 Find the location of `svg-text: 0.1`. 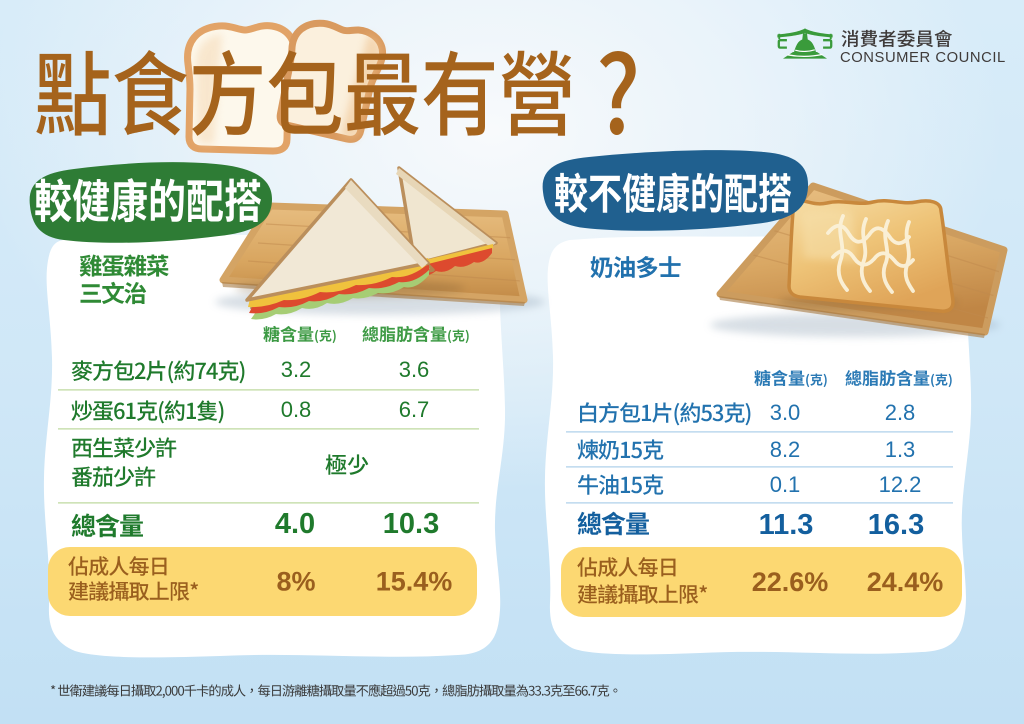

svg-text: 0.1 is located at coordinates (785, 484).